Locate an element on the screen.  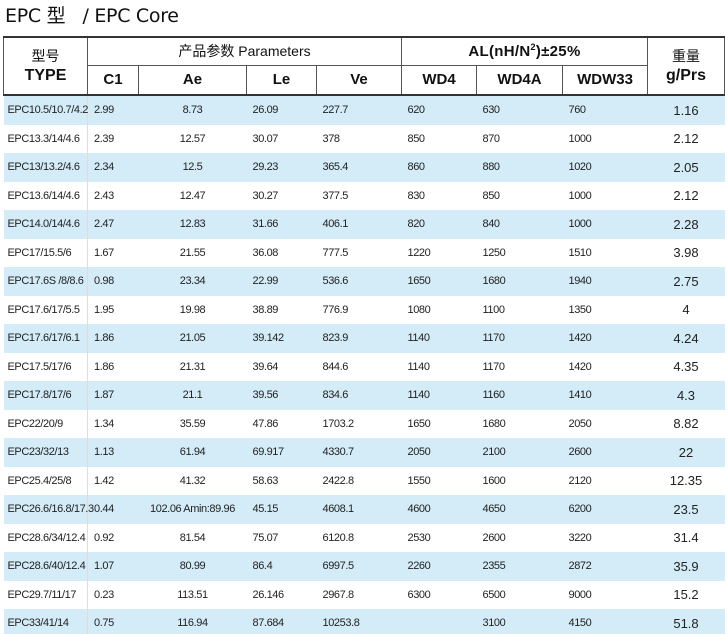
cell-ve: 6120.8 is located at coordinates (359, 537).